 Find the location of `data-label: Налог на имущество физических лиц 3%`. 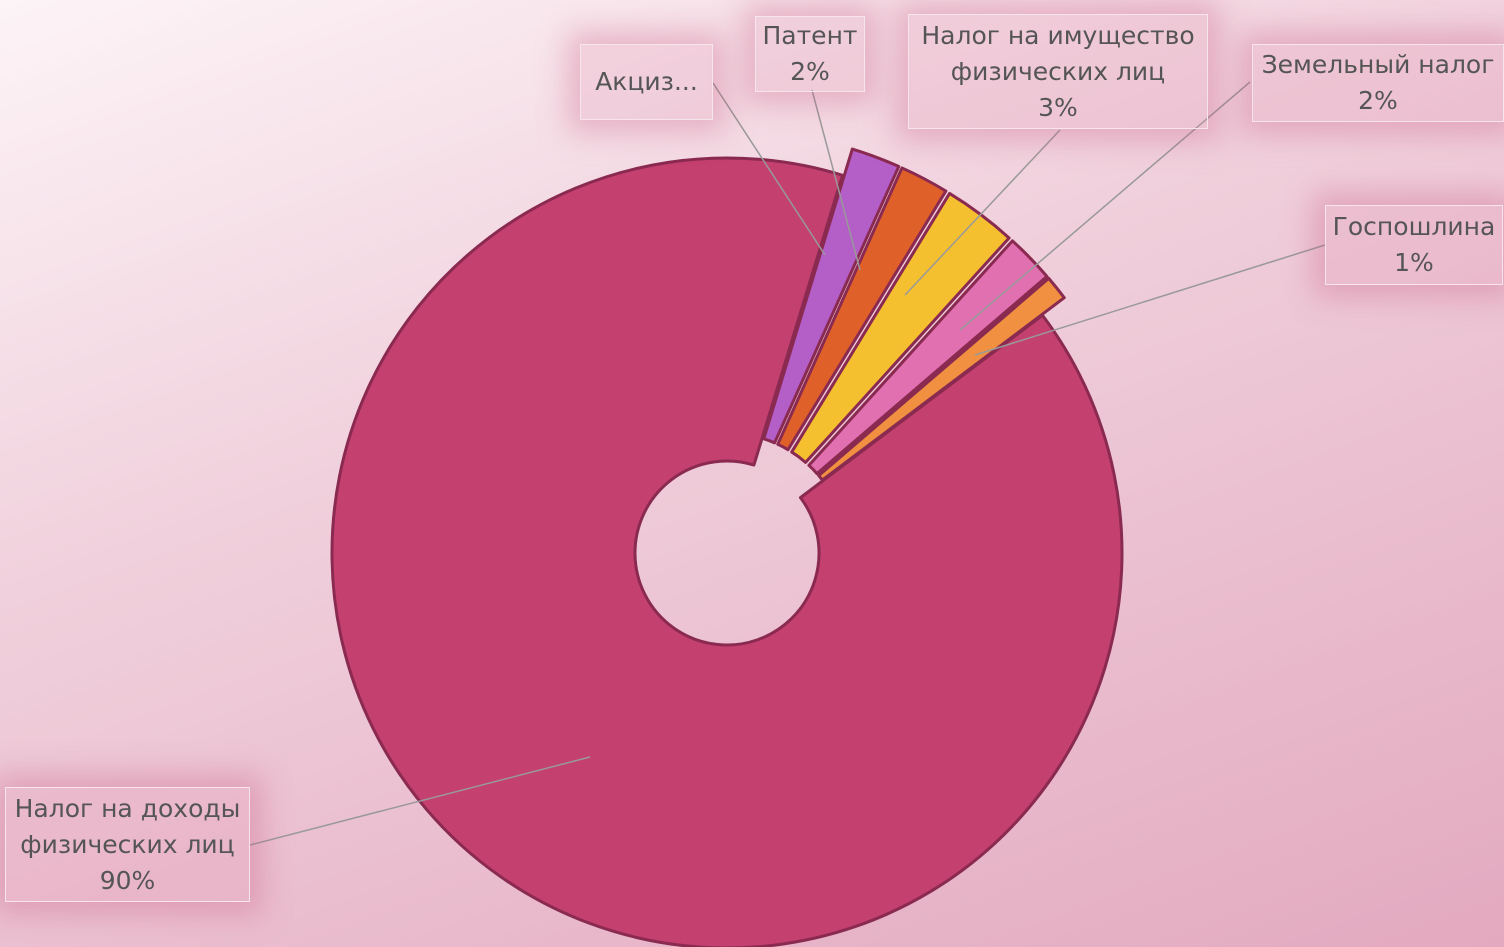

data-label: Налог на имущество физических лиц 3% is located at coordinates (1058, 71).